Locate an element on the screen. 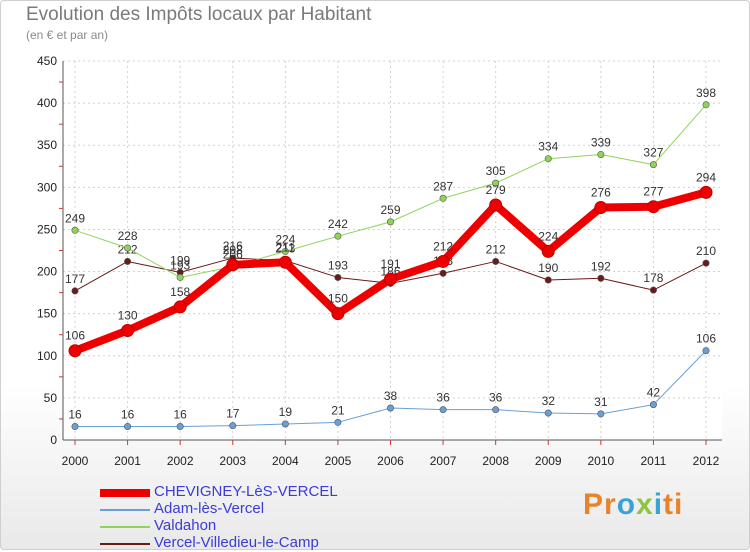 Image resolution: width=750 pixels, height=552 pixels. y-tick-label: 200 is located at coordinates (47, 272).